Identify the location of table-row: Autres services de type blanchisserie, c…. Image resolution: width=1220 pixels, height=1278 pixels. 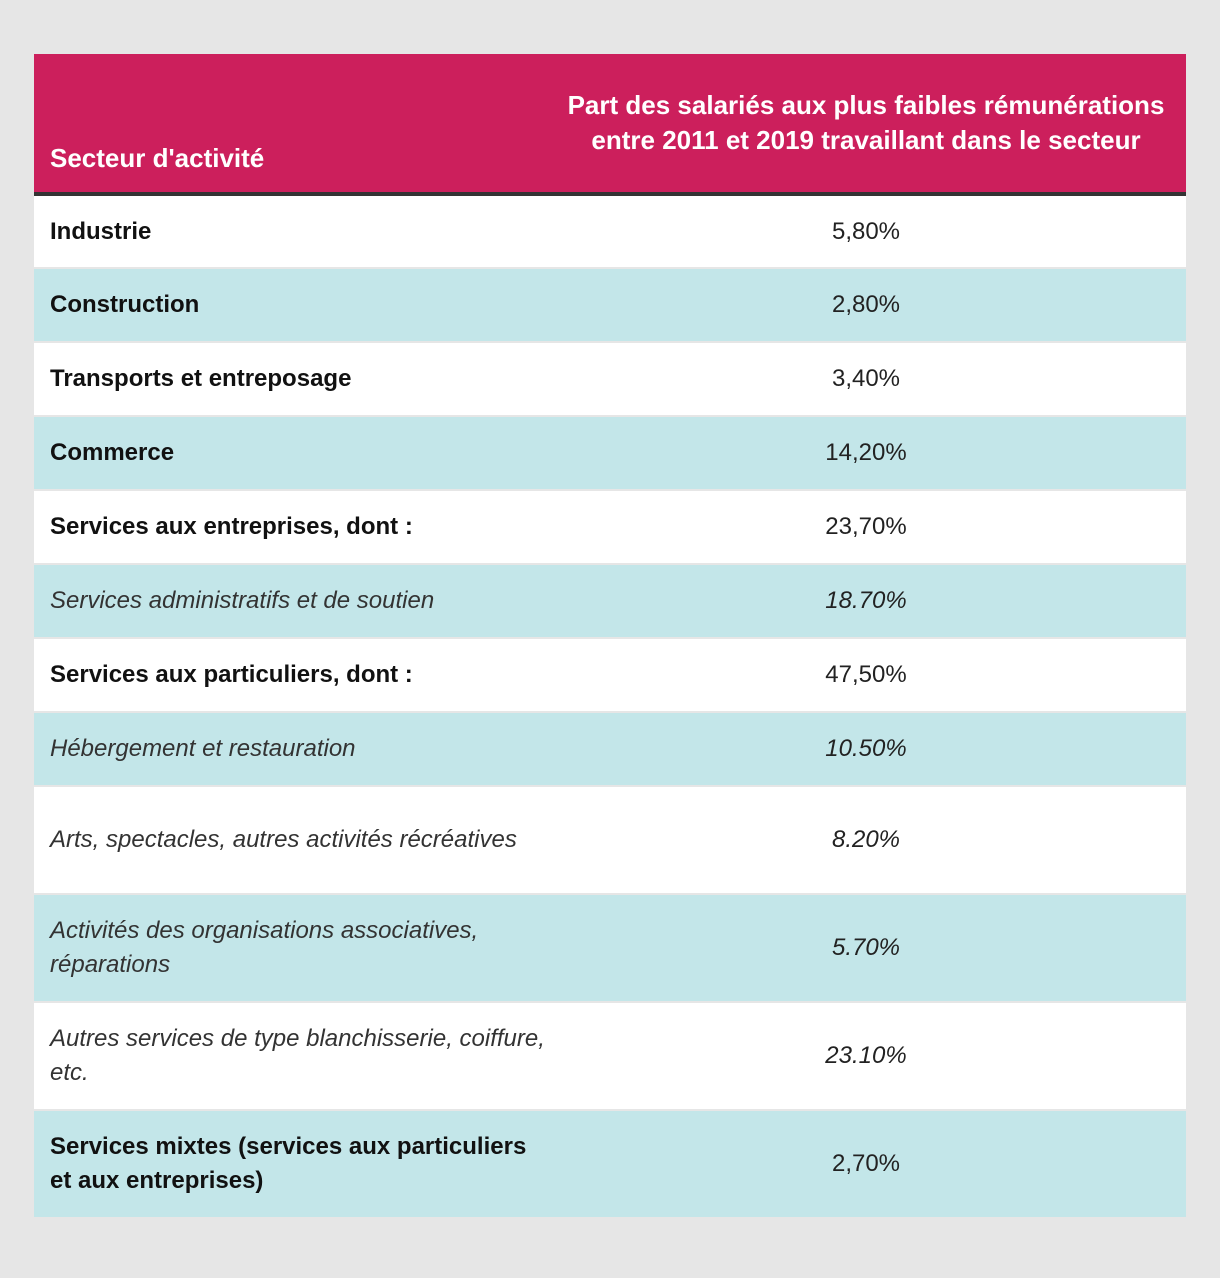
(610, 1056).